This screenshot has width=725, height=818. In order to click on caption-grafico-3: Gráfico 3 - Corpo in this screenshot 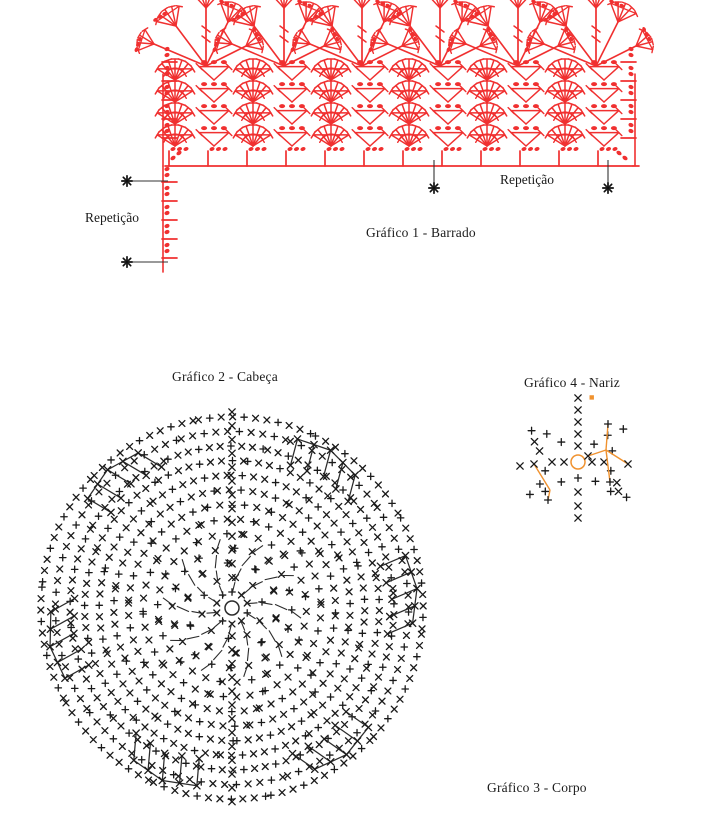, I will do `click(537, 787)`.